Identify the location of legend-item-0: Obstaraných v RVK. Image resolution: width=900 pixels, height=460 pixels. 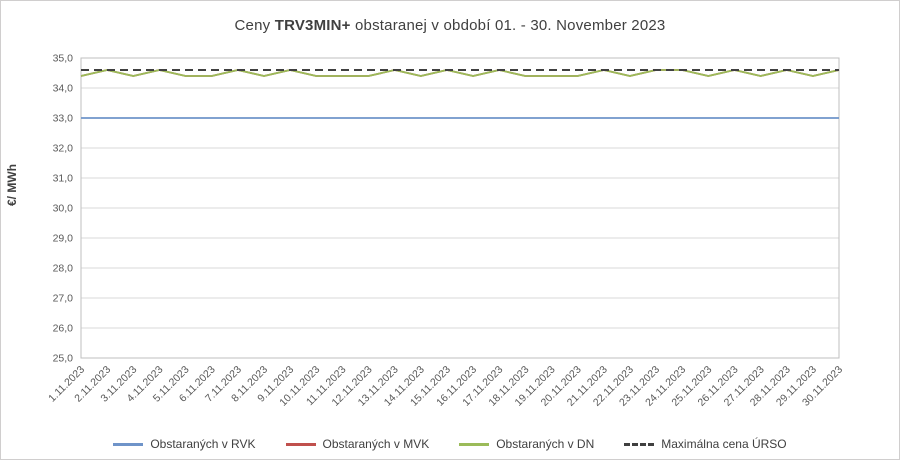
(184, 444).